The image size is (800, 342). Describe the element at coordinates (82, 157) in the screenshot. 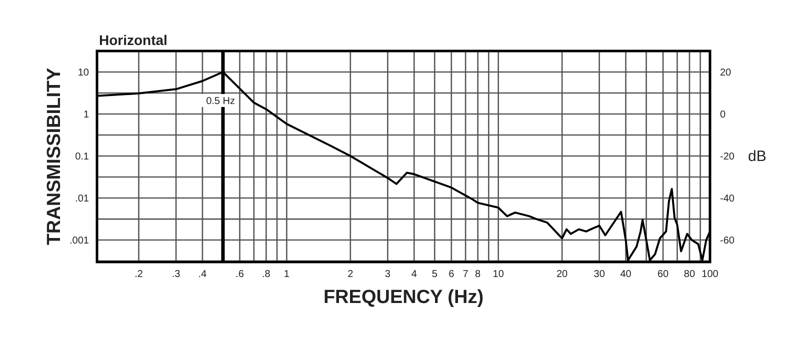

I see `y-tick-label: 0.1` at that location.